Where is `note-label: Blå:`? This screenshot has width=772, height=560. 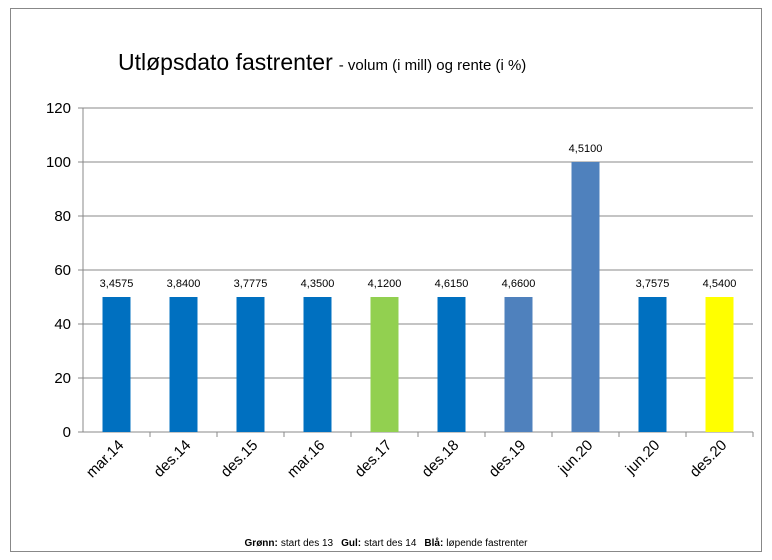 note-label: Blå: is located at coordinates (433, 543).